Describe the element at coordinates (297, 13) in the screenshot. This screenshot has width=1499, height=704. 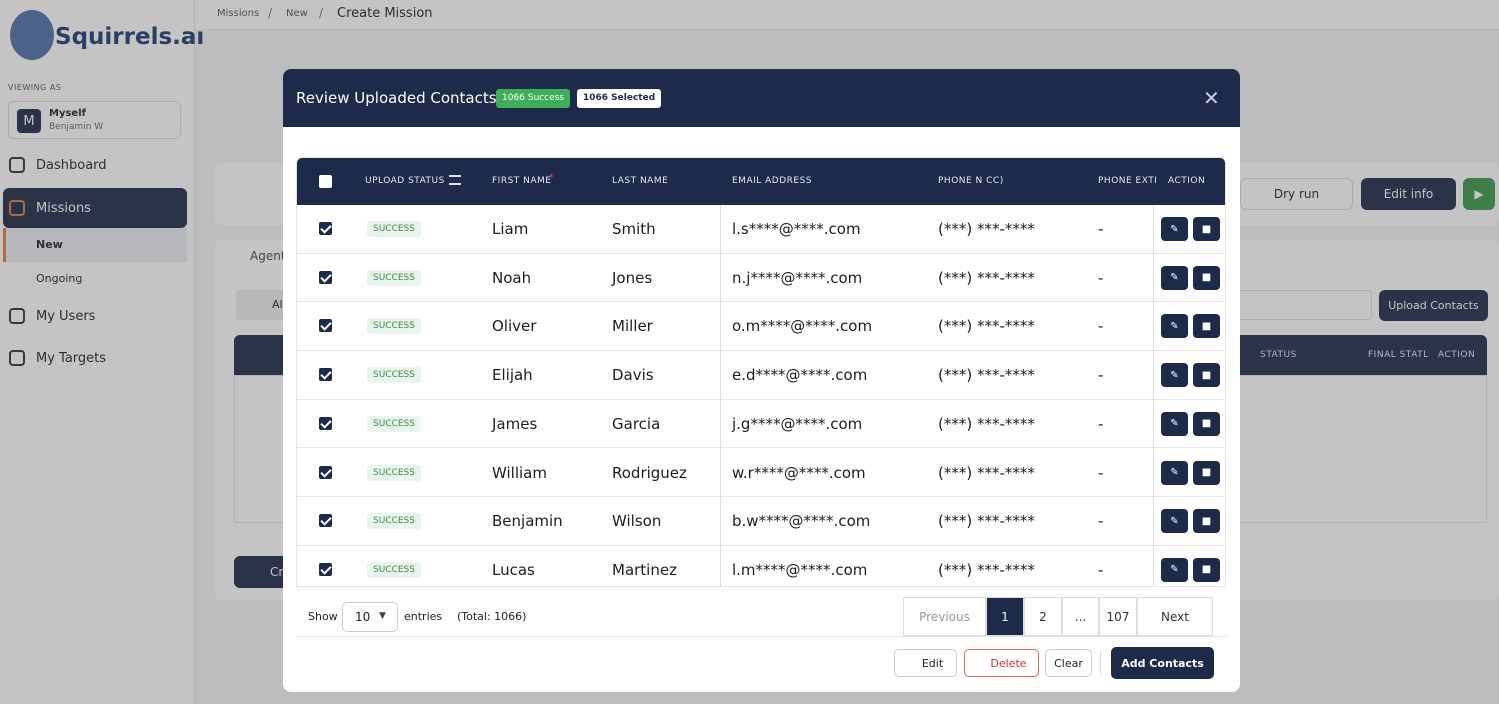
I see `breadcrumb: New` at that location.